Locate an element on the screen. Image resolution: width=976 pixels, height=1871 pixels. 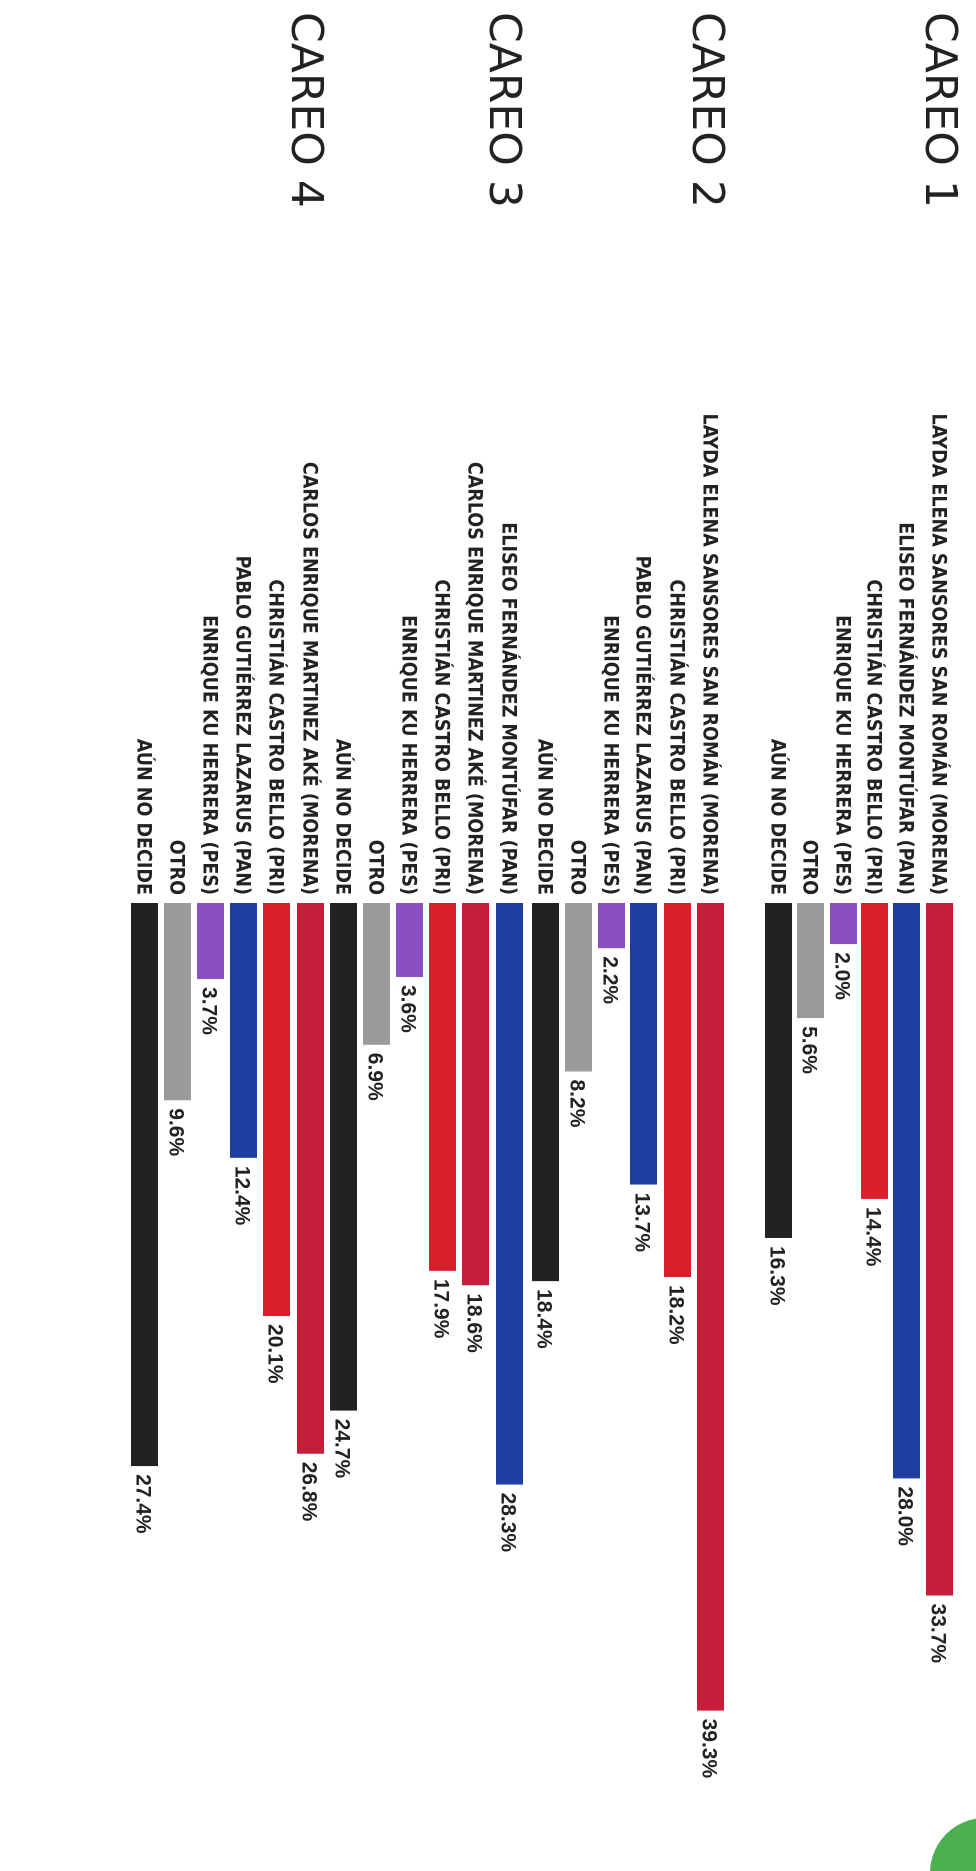
data-label: 16.3% is located at coordinates (777, 1276).